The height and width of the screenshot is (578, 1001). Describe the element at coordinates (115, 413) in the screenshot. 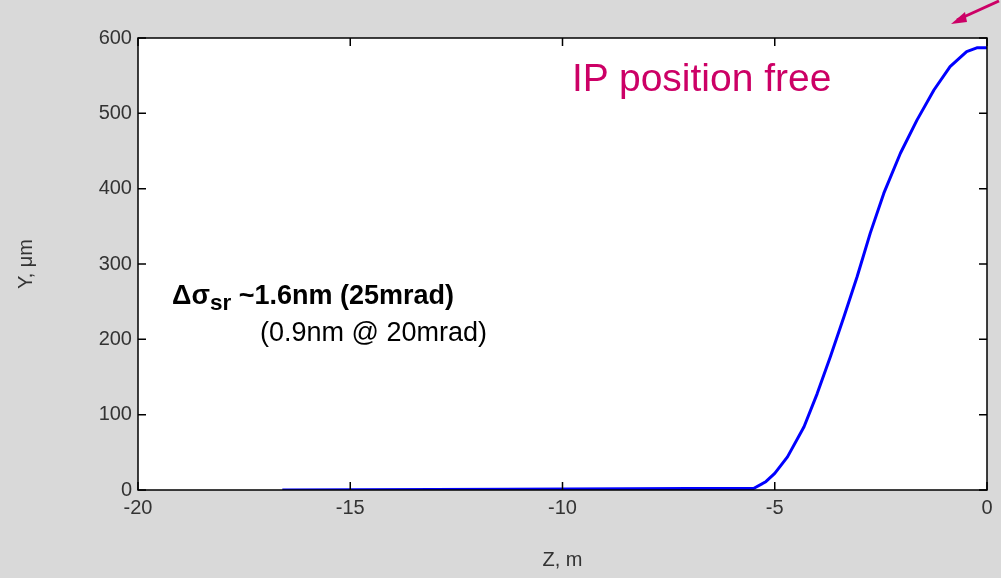

I see `y-tick-label: 100` at that location.